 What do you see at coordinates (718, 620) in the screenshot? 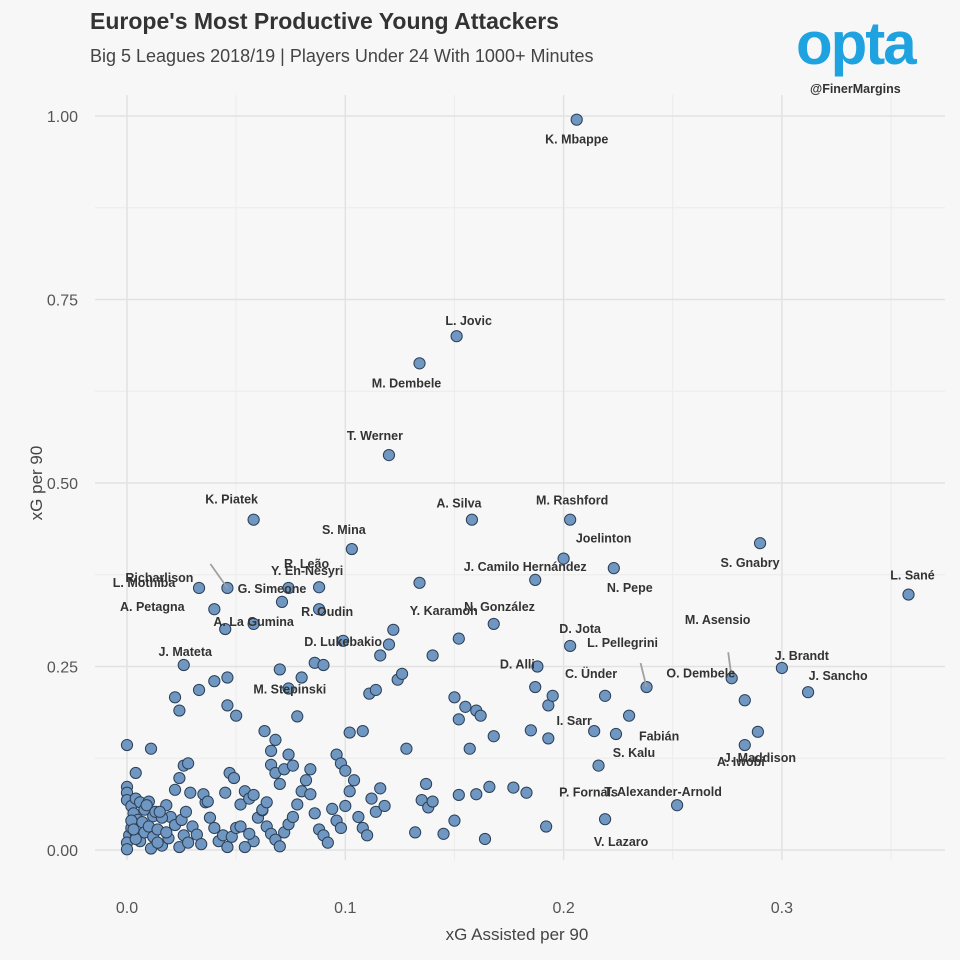
I see `point-label: M. Asensio` at bounding box center [718, 620].